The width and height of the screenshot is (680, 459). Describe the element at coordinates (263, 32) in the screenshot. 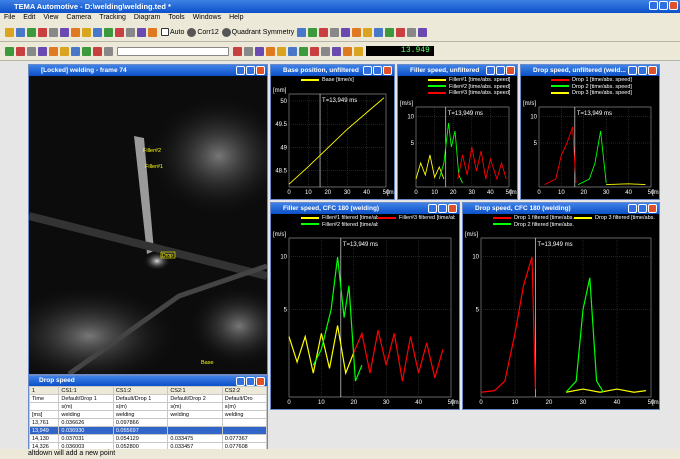

I see `symmetry-label: Quadrant Symmetry` at that location.